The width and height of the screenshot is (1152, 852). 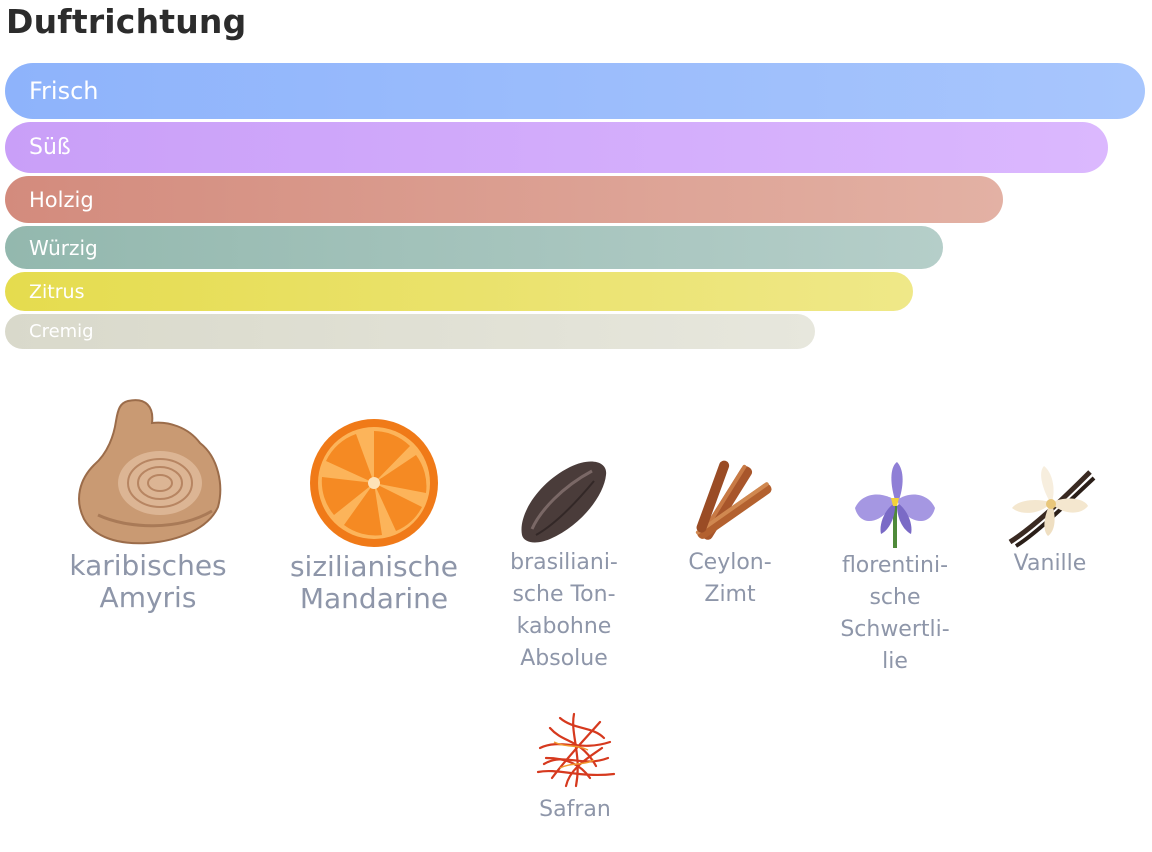 I want to click on ingredient-mandarine: sizilianische Mandarine, so click(x=374, y=515).